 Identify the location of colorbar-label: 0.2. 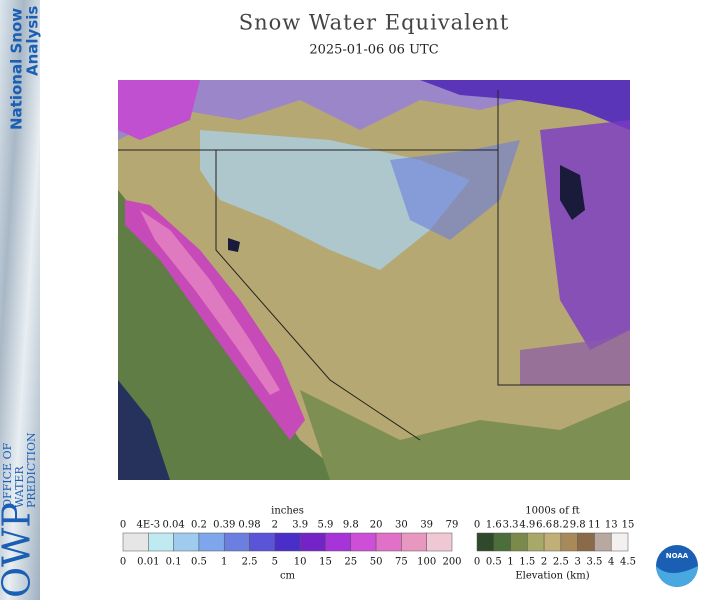
(199, 525).